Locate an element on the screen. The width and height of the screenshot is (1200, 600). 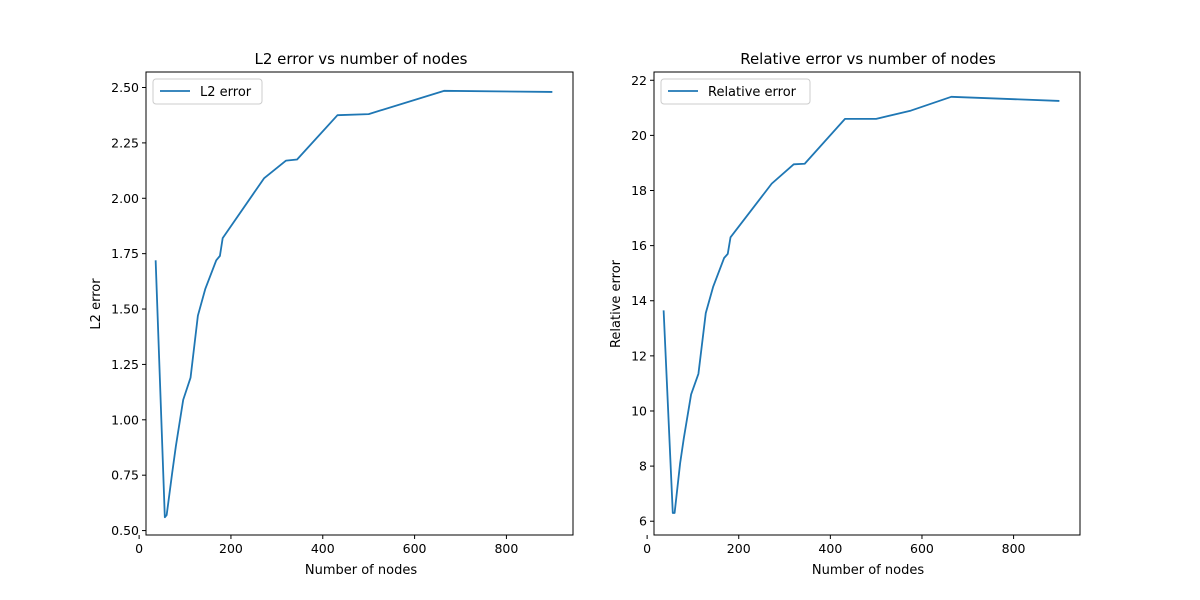
y-axis-label: L2 error is located at coordinates (96, 304).